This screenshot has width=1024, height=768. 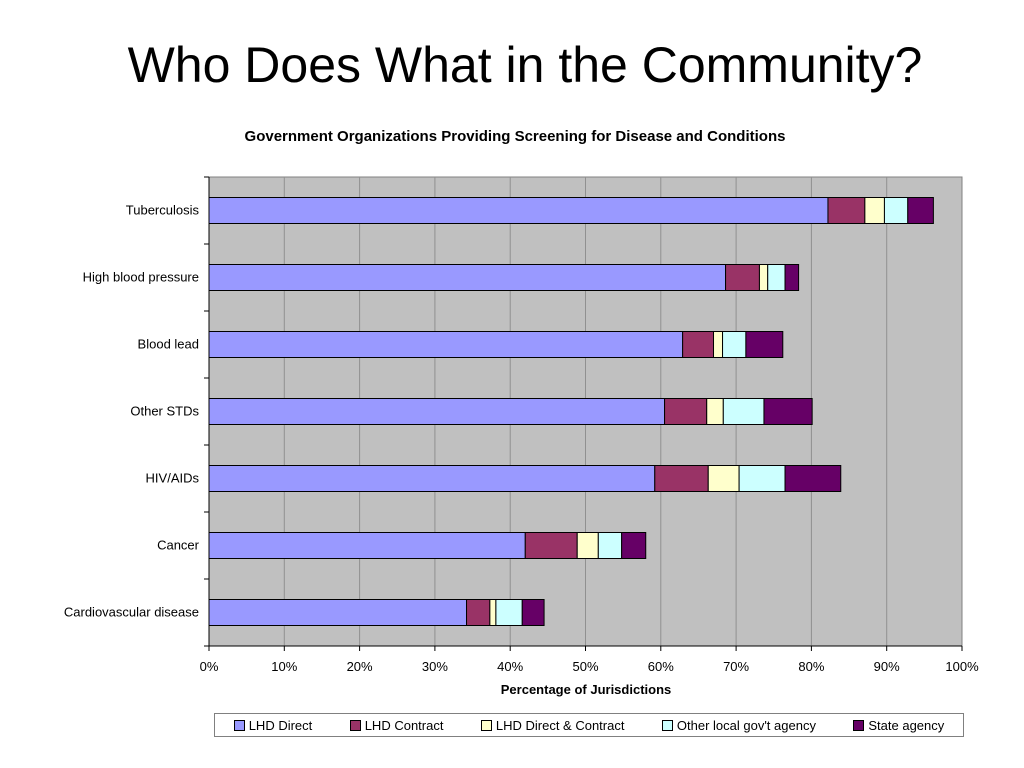 I want to click on x-axis-title: Percentage of Jurisdictions, so click(x=586, y=689).